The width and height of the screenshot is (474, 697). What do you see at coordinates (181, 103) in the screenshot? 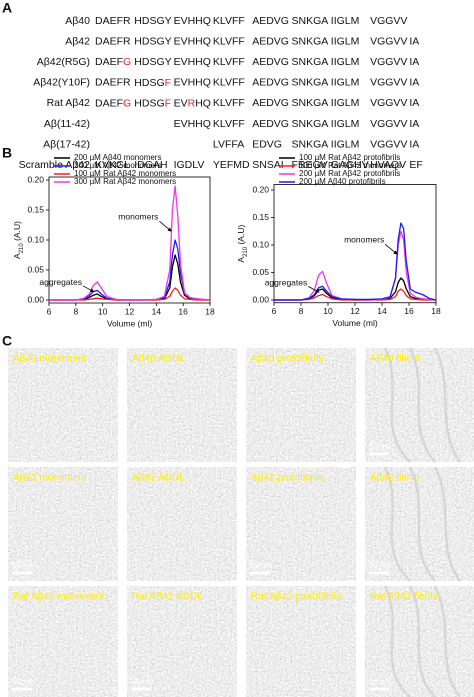
I see `sequence-part: EV` at bounding box center [181, 103].